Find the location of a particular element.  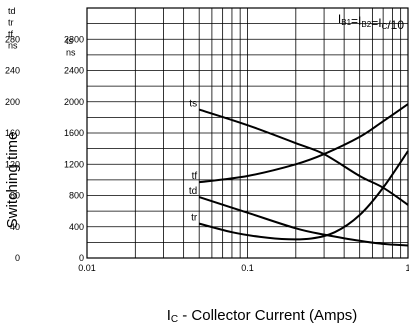

left-y-tick-label: 280 is located at coordinates (12, 39).